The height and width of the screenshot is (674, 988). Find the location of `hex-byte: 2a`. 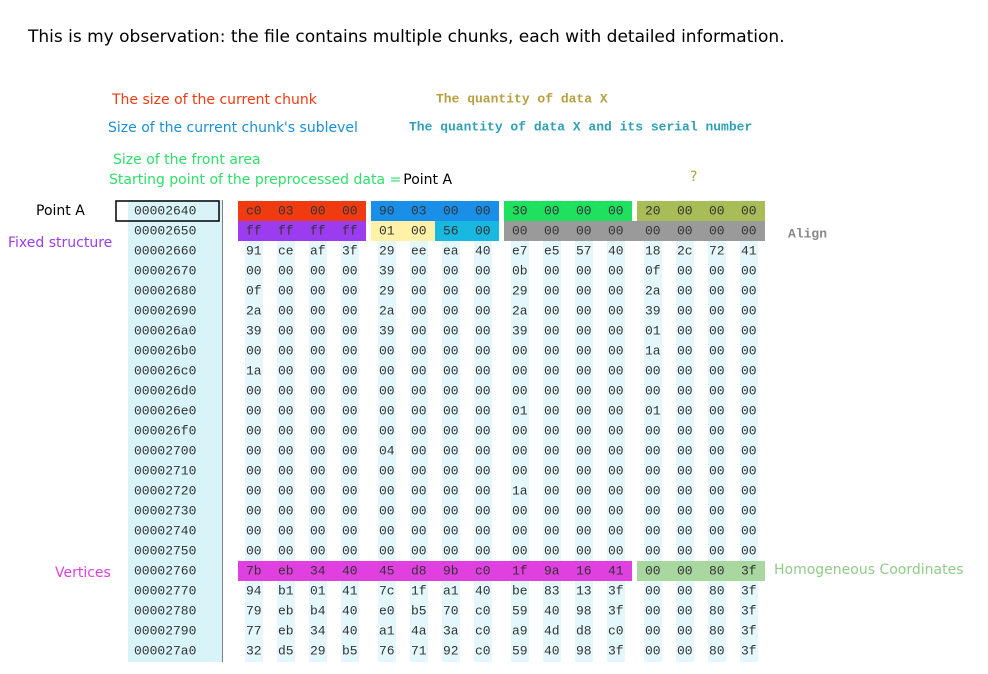

hex-byte: 2a is located at coordinates (653, 290).